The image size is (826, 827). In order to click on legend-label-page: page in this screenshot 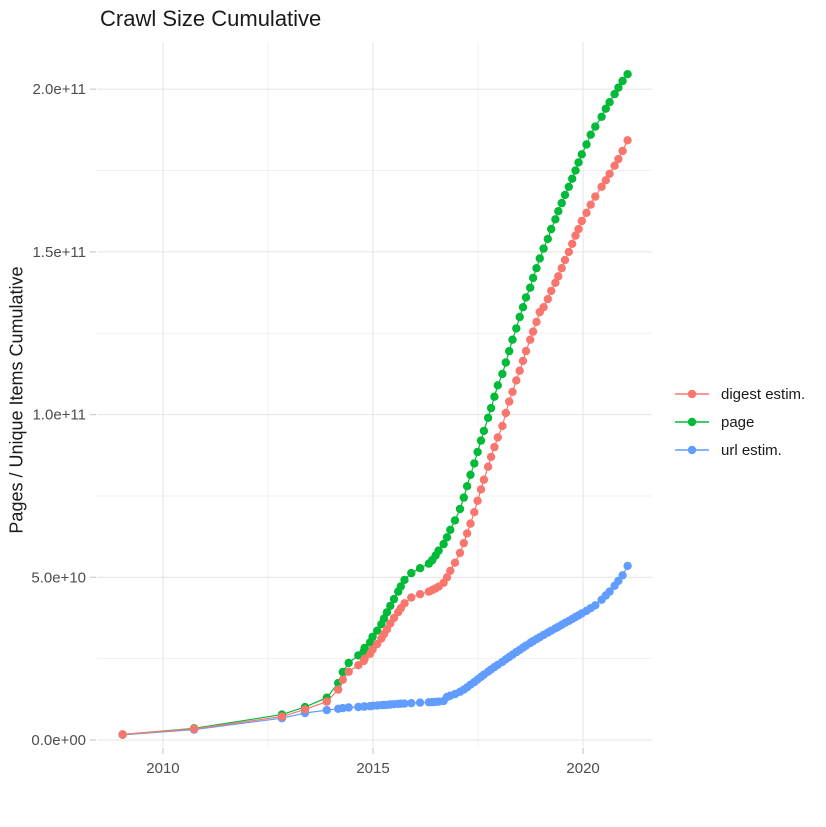, I will do `click(738, 422)`.